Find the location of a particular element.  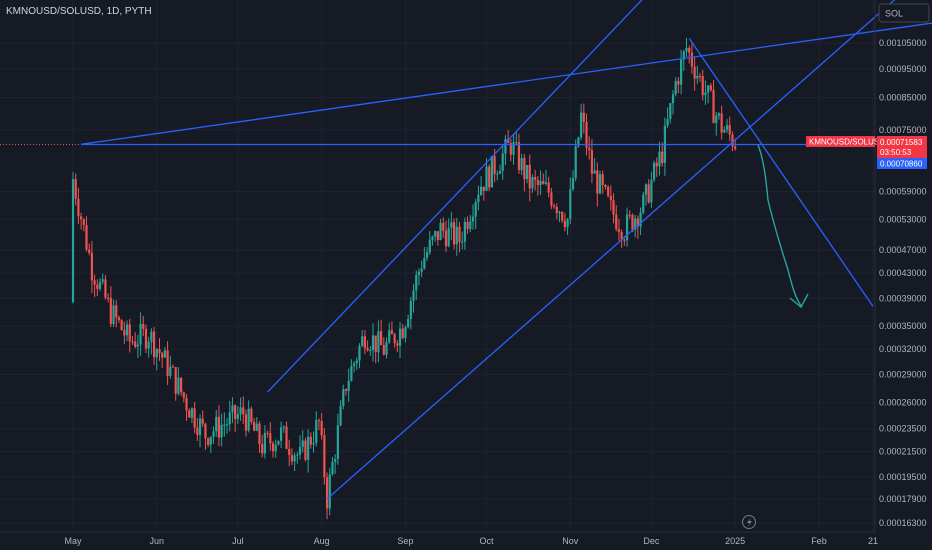

y-tick-label: 0.00047000 is located at coordinates (903, 250).